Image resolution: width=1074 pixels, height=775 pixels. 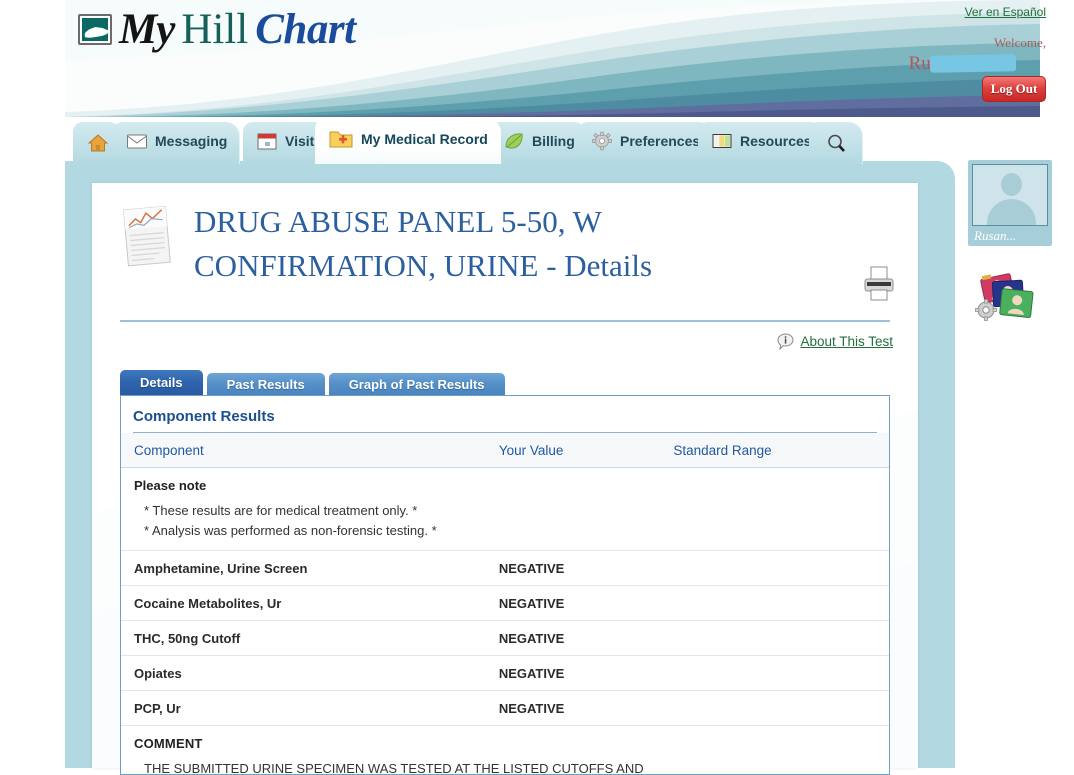 I want to click on nav-tab-billing: Billing, so click(x=539, y=143).